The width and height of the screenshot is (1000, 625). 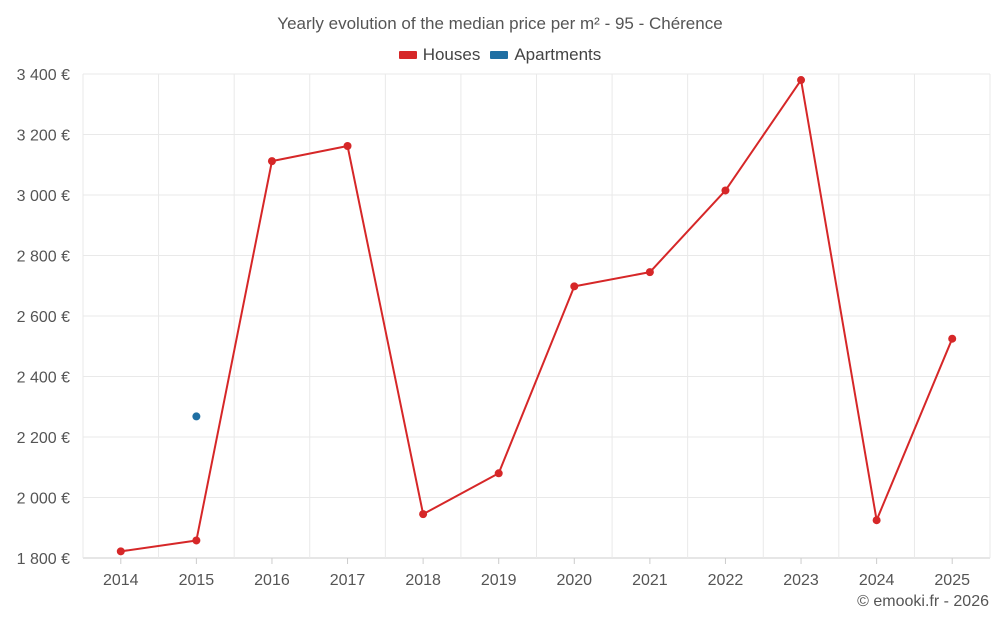 What do you see at coordinates (43, 257) in the screenshot?
I see `y-tick-label: 2 800 €` at bounding box center [43, 257].